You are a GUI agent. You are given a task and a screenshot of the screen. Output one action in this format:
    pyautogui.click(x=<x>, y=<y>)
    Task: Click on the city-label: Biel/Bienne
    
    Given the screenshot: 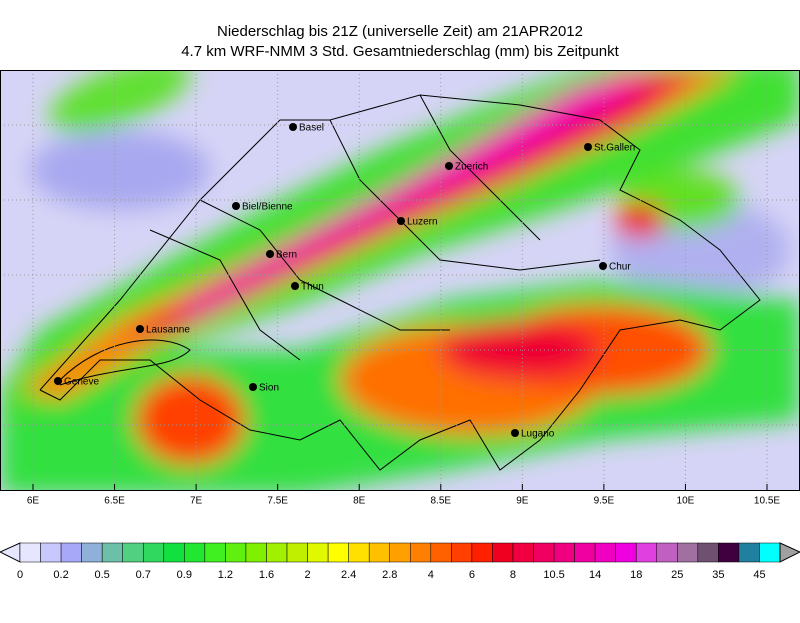 What is the action you would take?
    pyautogui.click(x=267, y=207)
    